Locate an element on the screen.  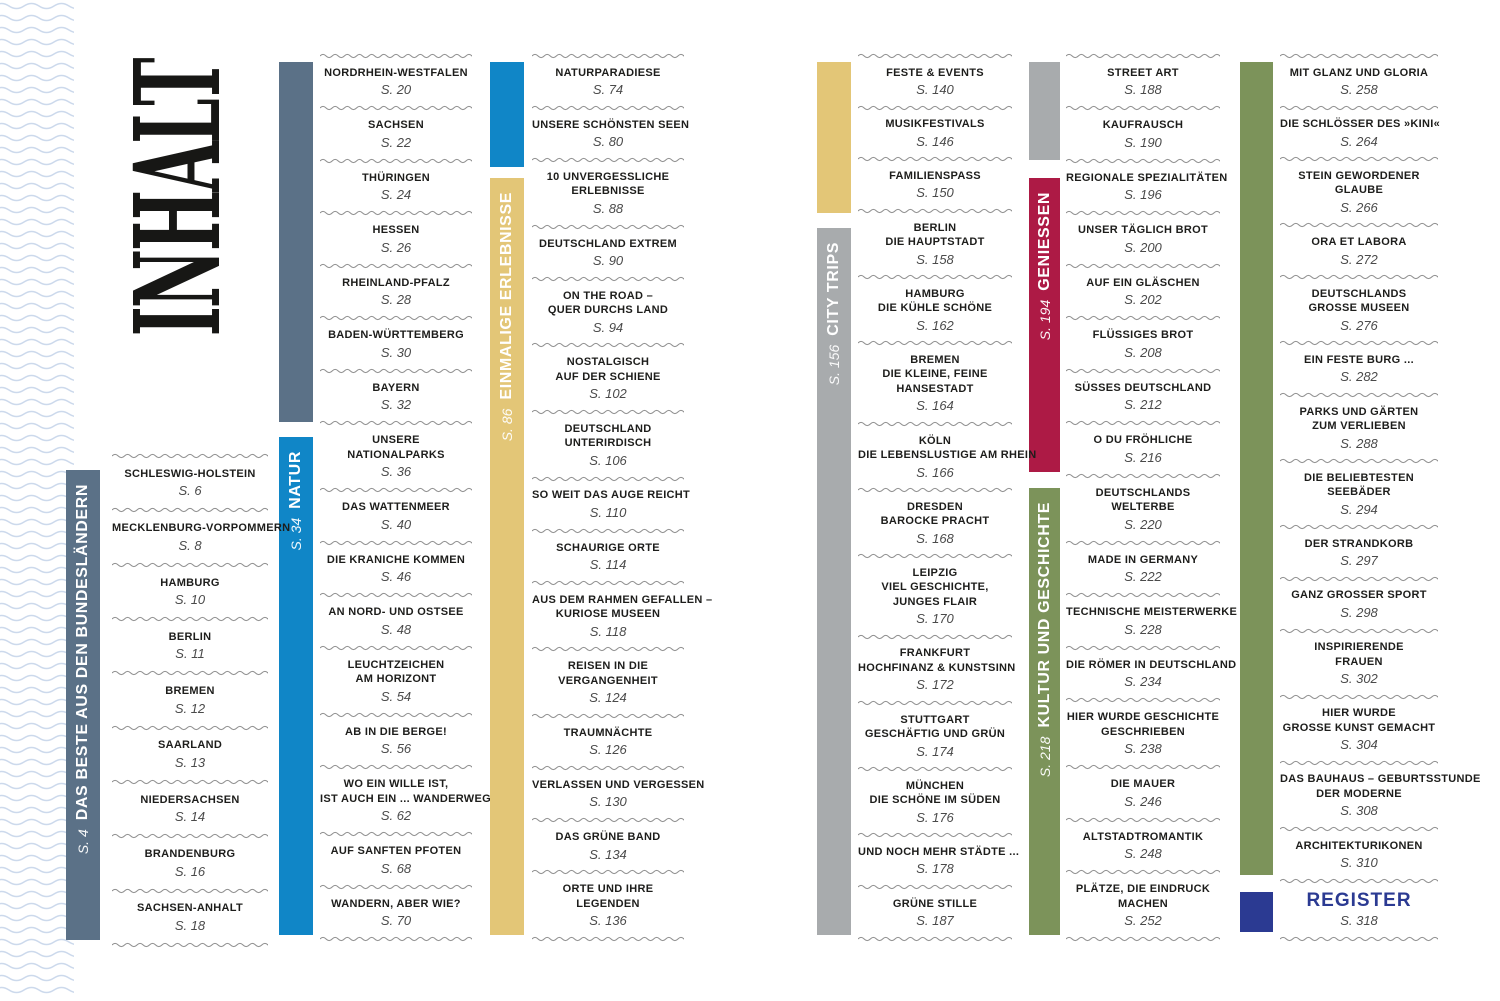
entry-page: S. 10 is located at coordinates (190, 600).